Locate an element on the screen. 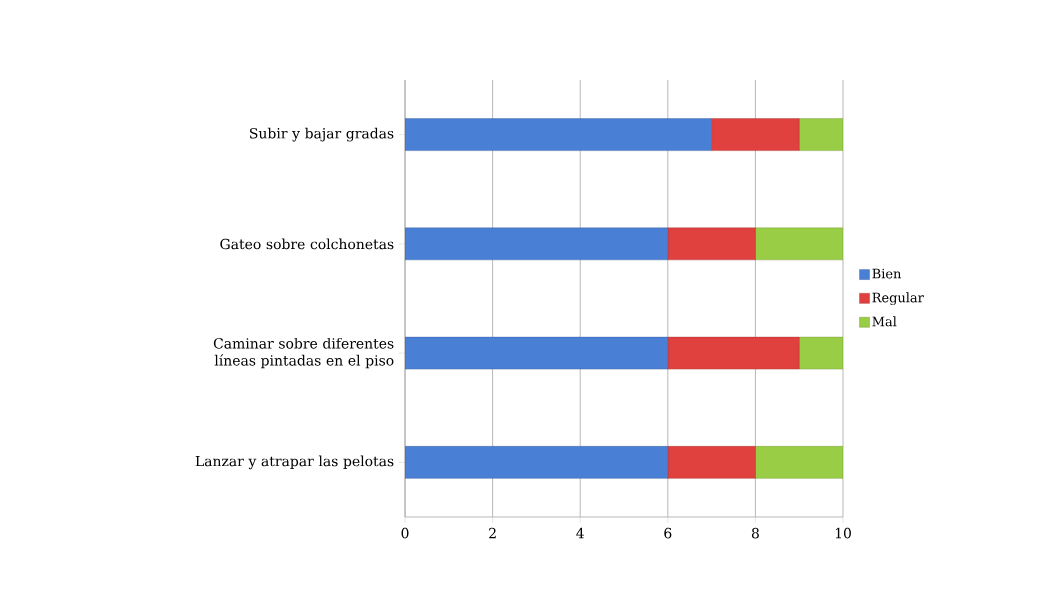 The height and width of the screenshot is (594, 1064). x-tick-label: 10 is located at coordinates (843, 533).